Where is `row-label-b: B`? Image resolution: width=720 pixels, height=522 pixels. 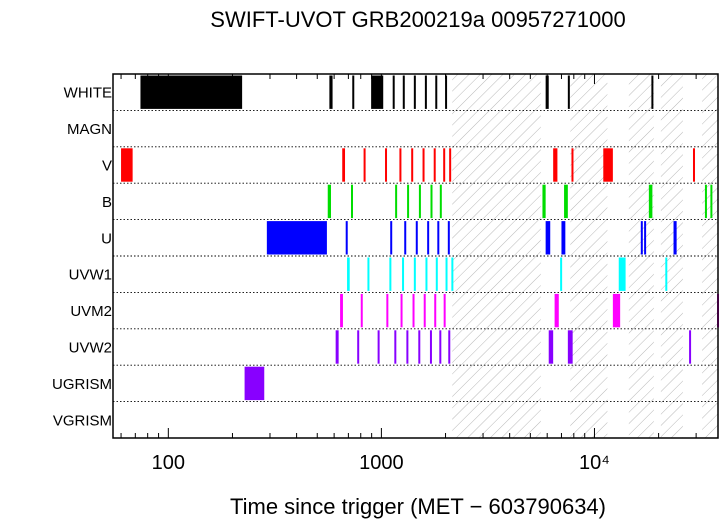
row-label-b: B is located at coordinates (107, 202).